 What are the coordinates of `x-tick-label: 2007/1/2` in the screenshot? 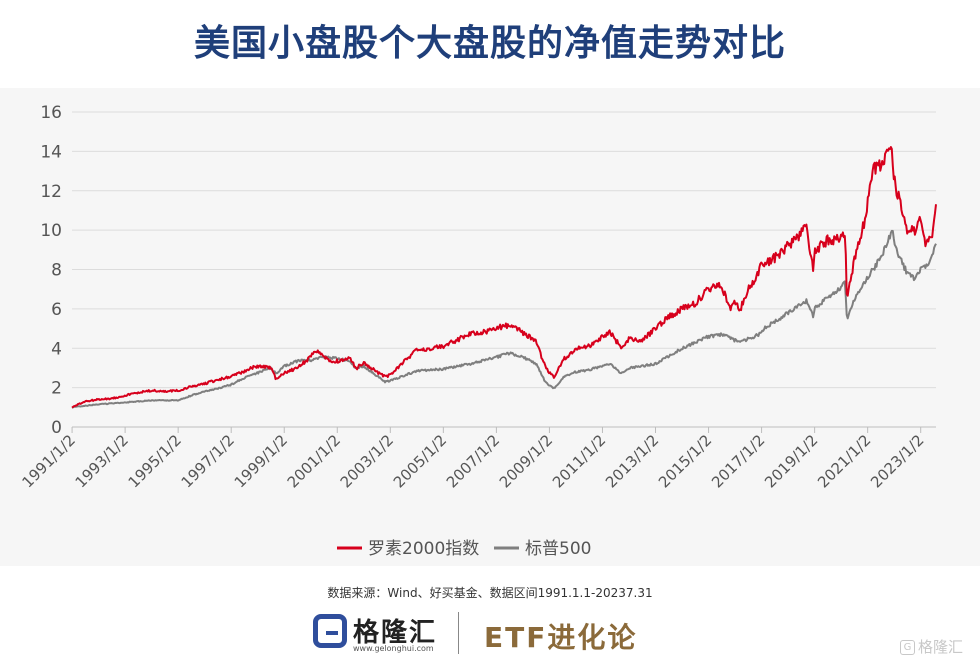 It's located at (473, 461).